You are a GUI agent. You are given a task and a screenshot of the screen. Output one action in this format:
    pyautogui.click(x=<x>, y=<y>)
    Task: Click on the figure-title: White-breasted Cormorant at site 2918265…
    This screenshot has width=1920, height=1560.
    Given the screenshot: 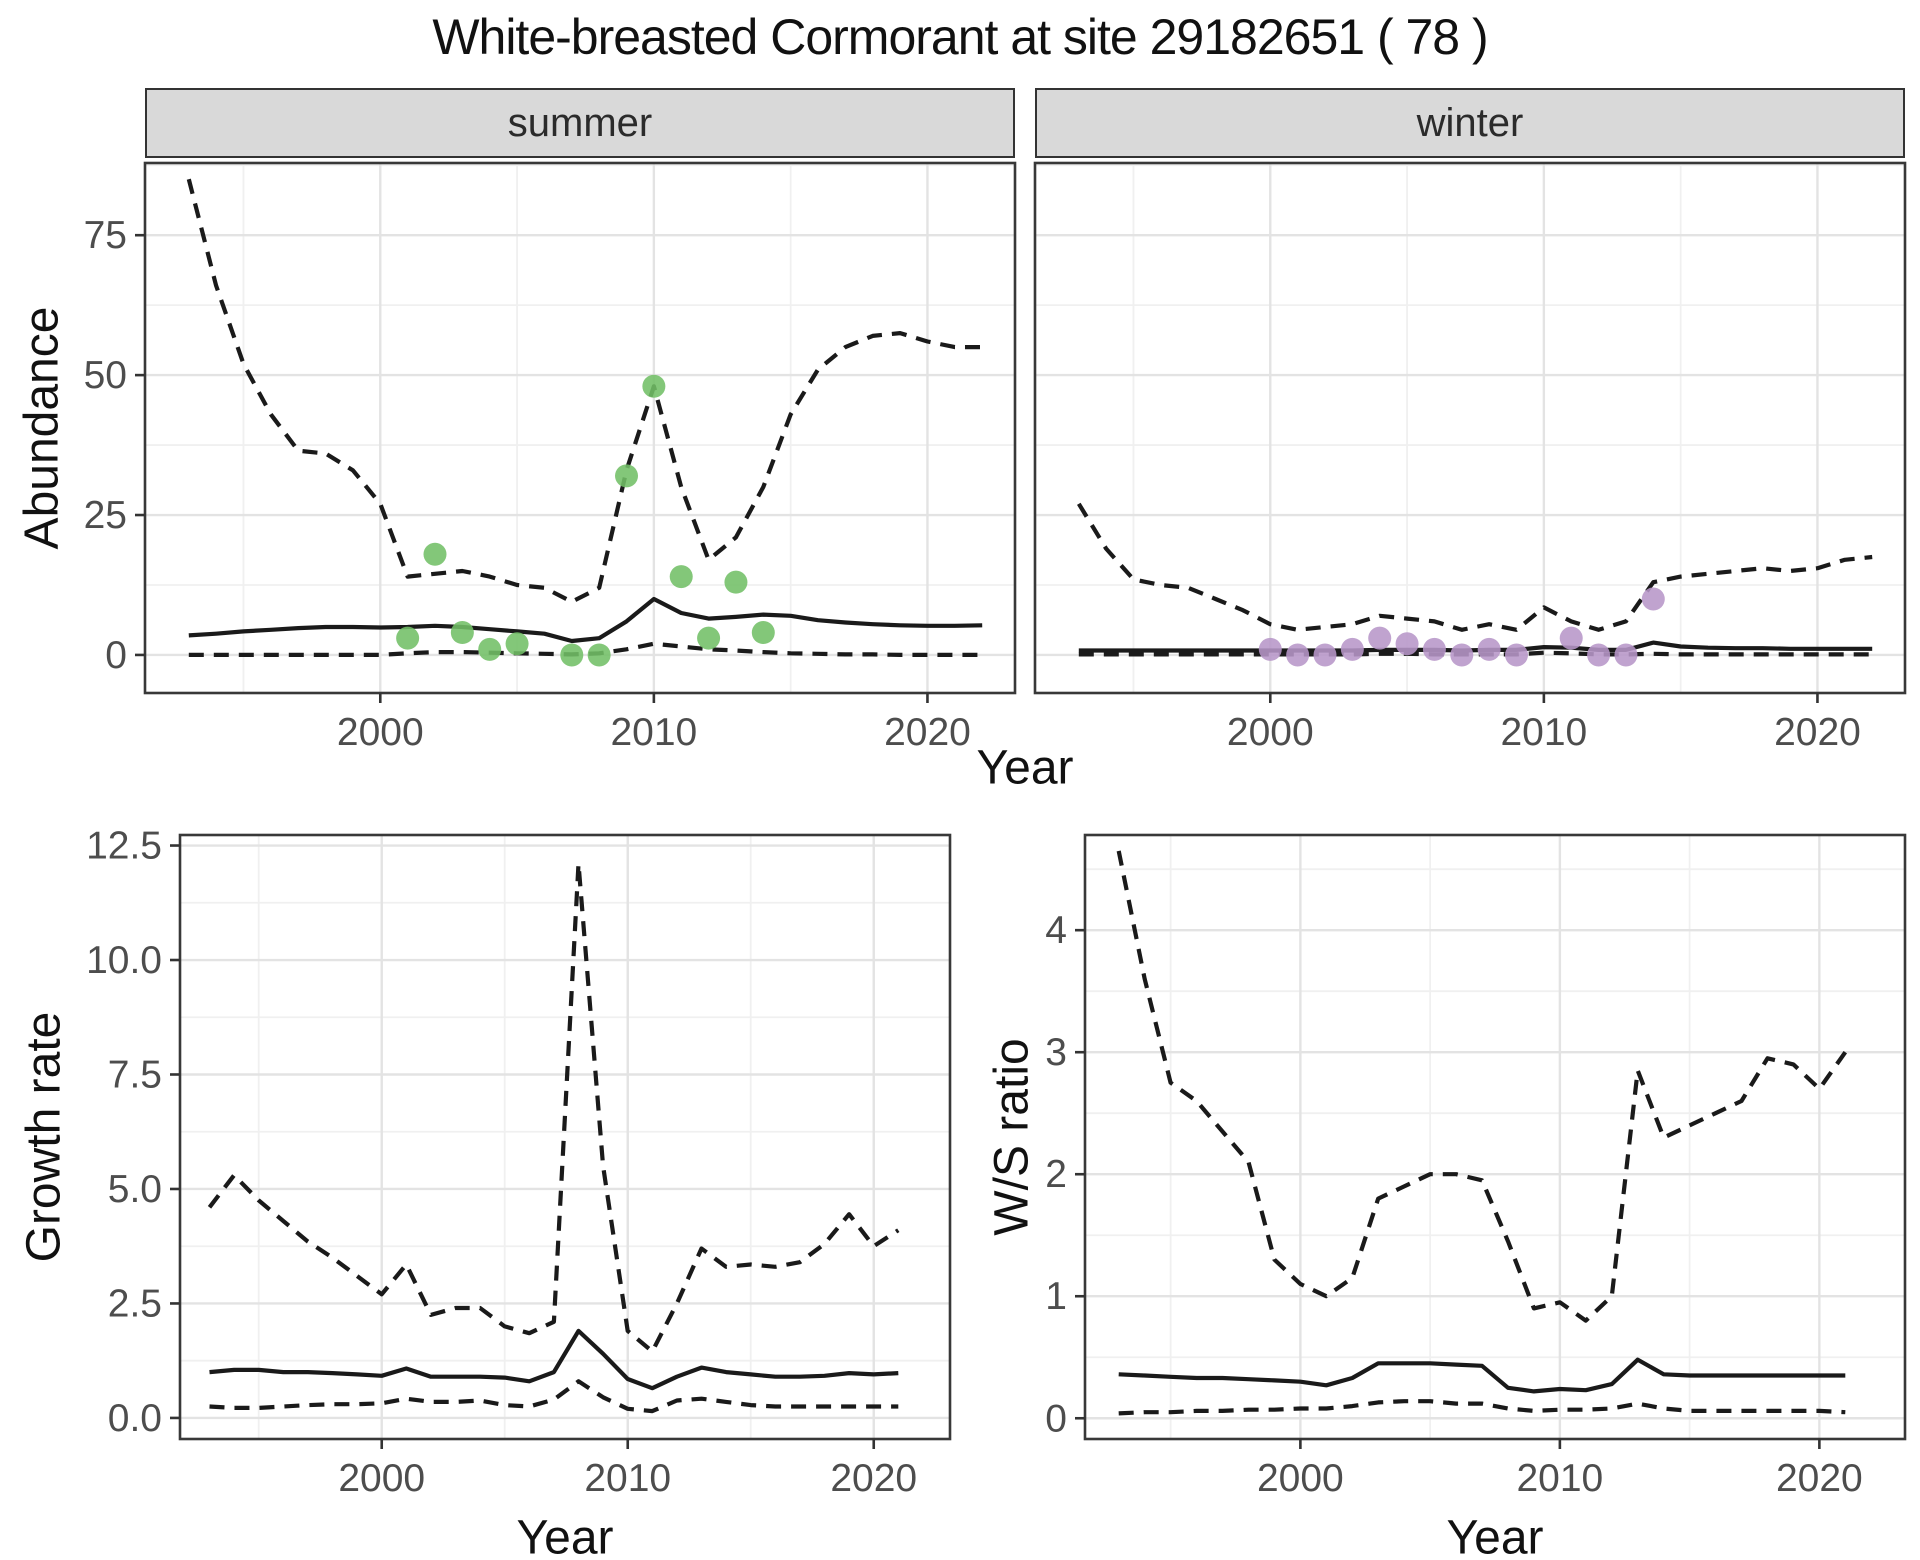 What is the action you would take?
    pyautogui.click(x=960, y=37)
    